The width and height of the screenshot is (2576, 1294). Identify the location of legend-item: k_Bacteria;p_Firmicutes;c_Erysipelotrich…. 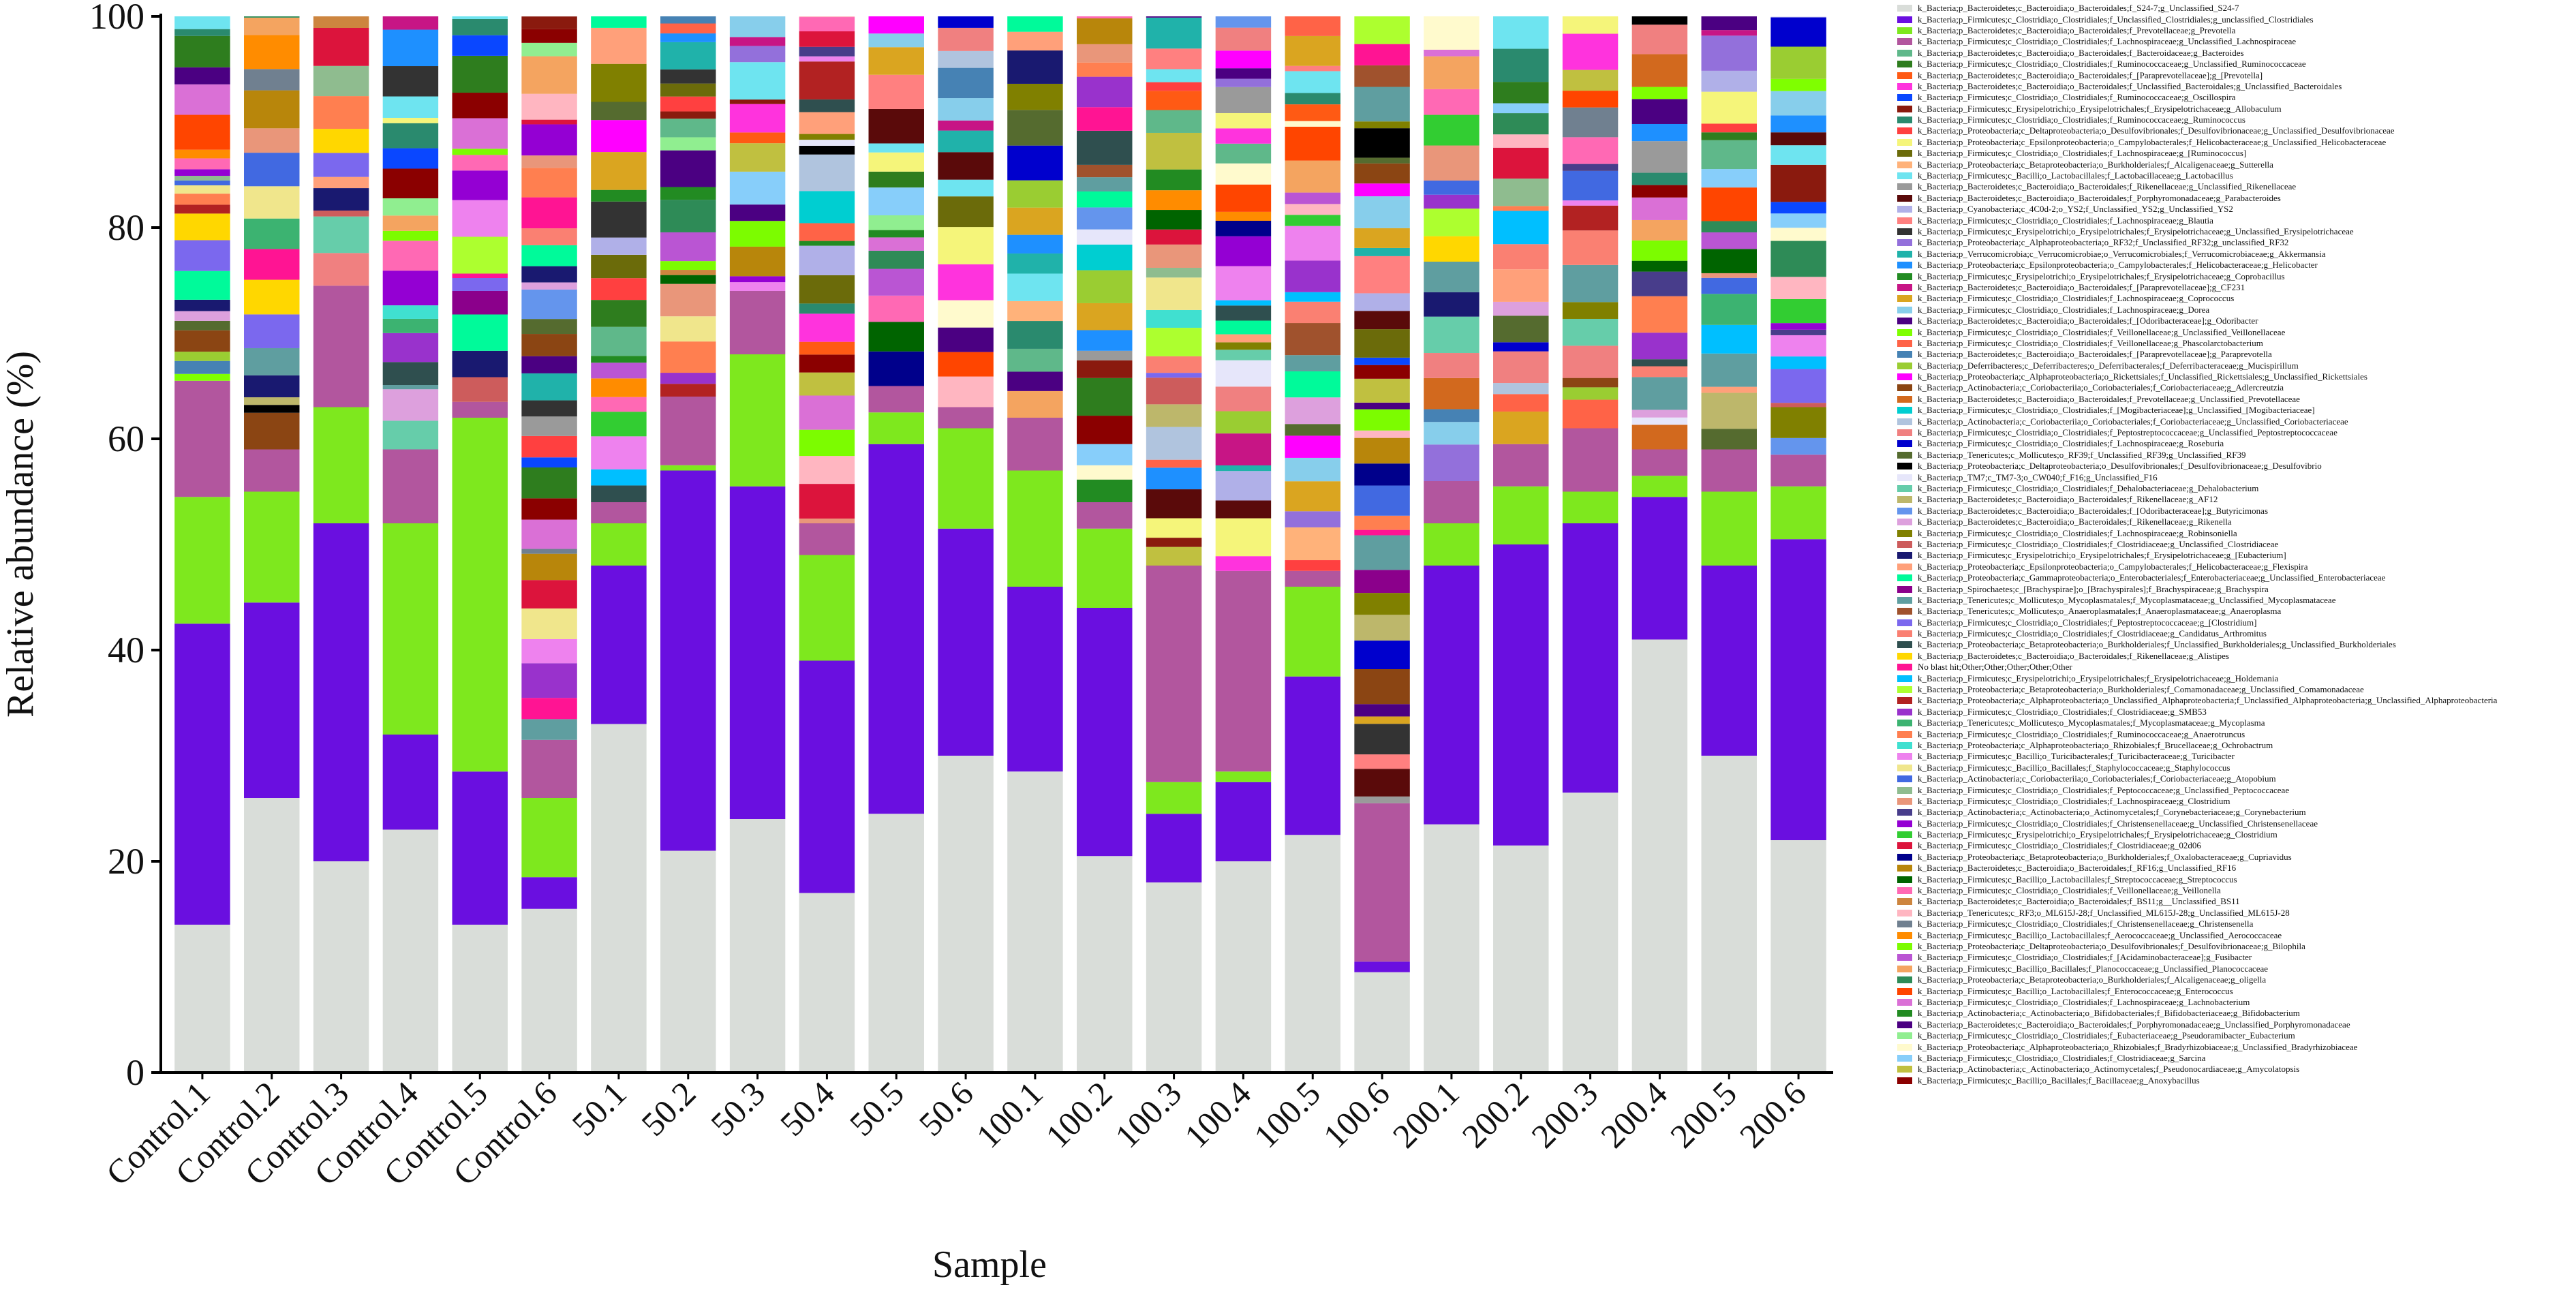
(2234, 276).